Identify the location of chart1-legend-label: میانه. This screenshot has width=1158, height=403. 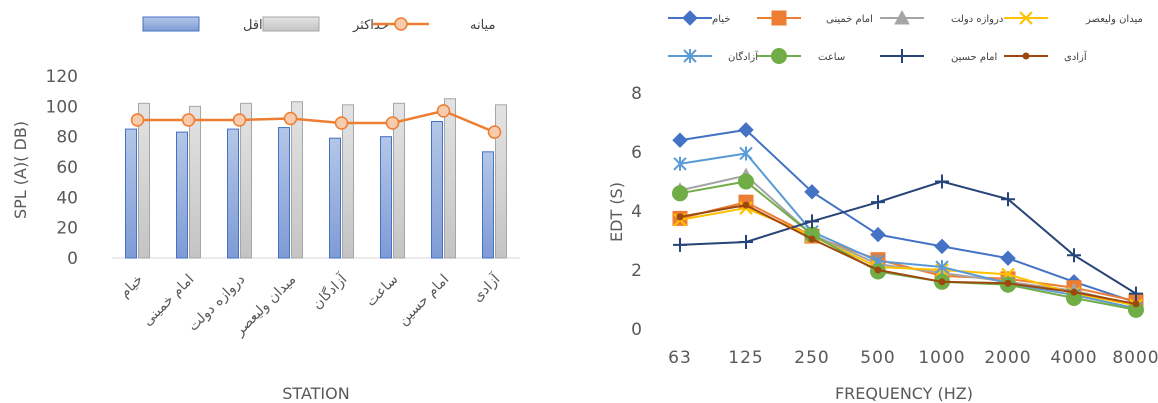
(482, 25).